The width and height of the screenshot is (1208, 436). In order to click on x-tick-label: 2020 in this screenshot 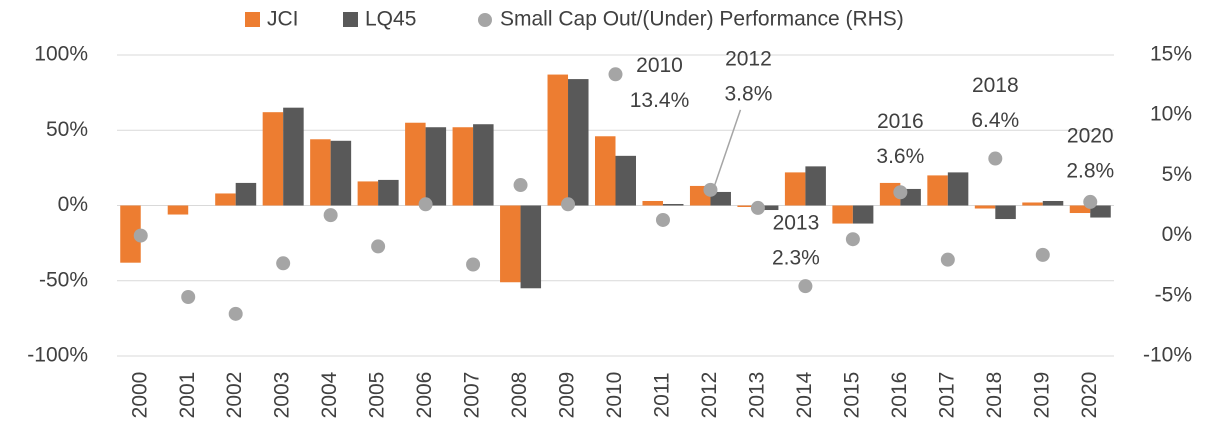, I will do `click(1089, 395)`.